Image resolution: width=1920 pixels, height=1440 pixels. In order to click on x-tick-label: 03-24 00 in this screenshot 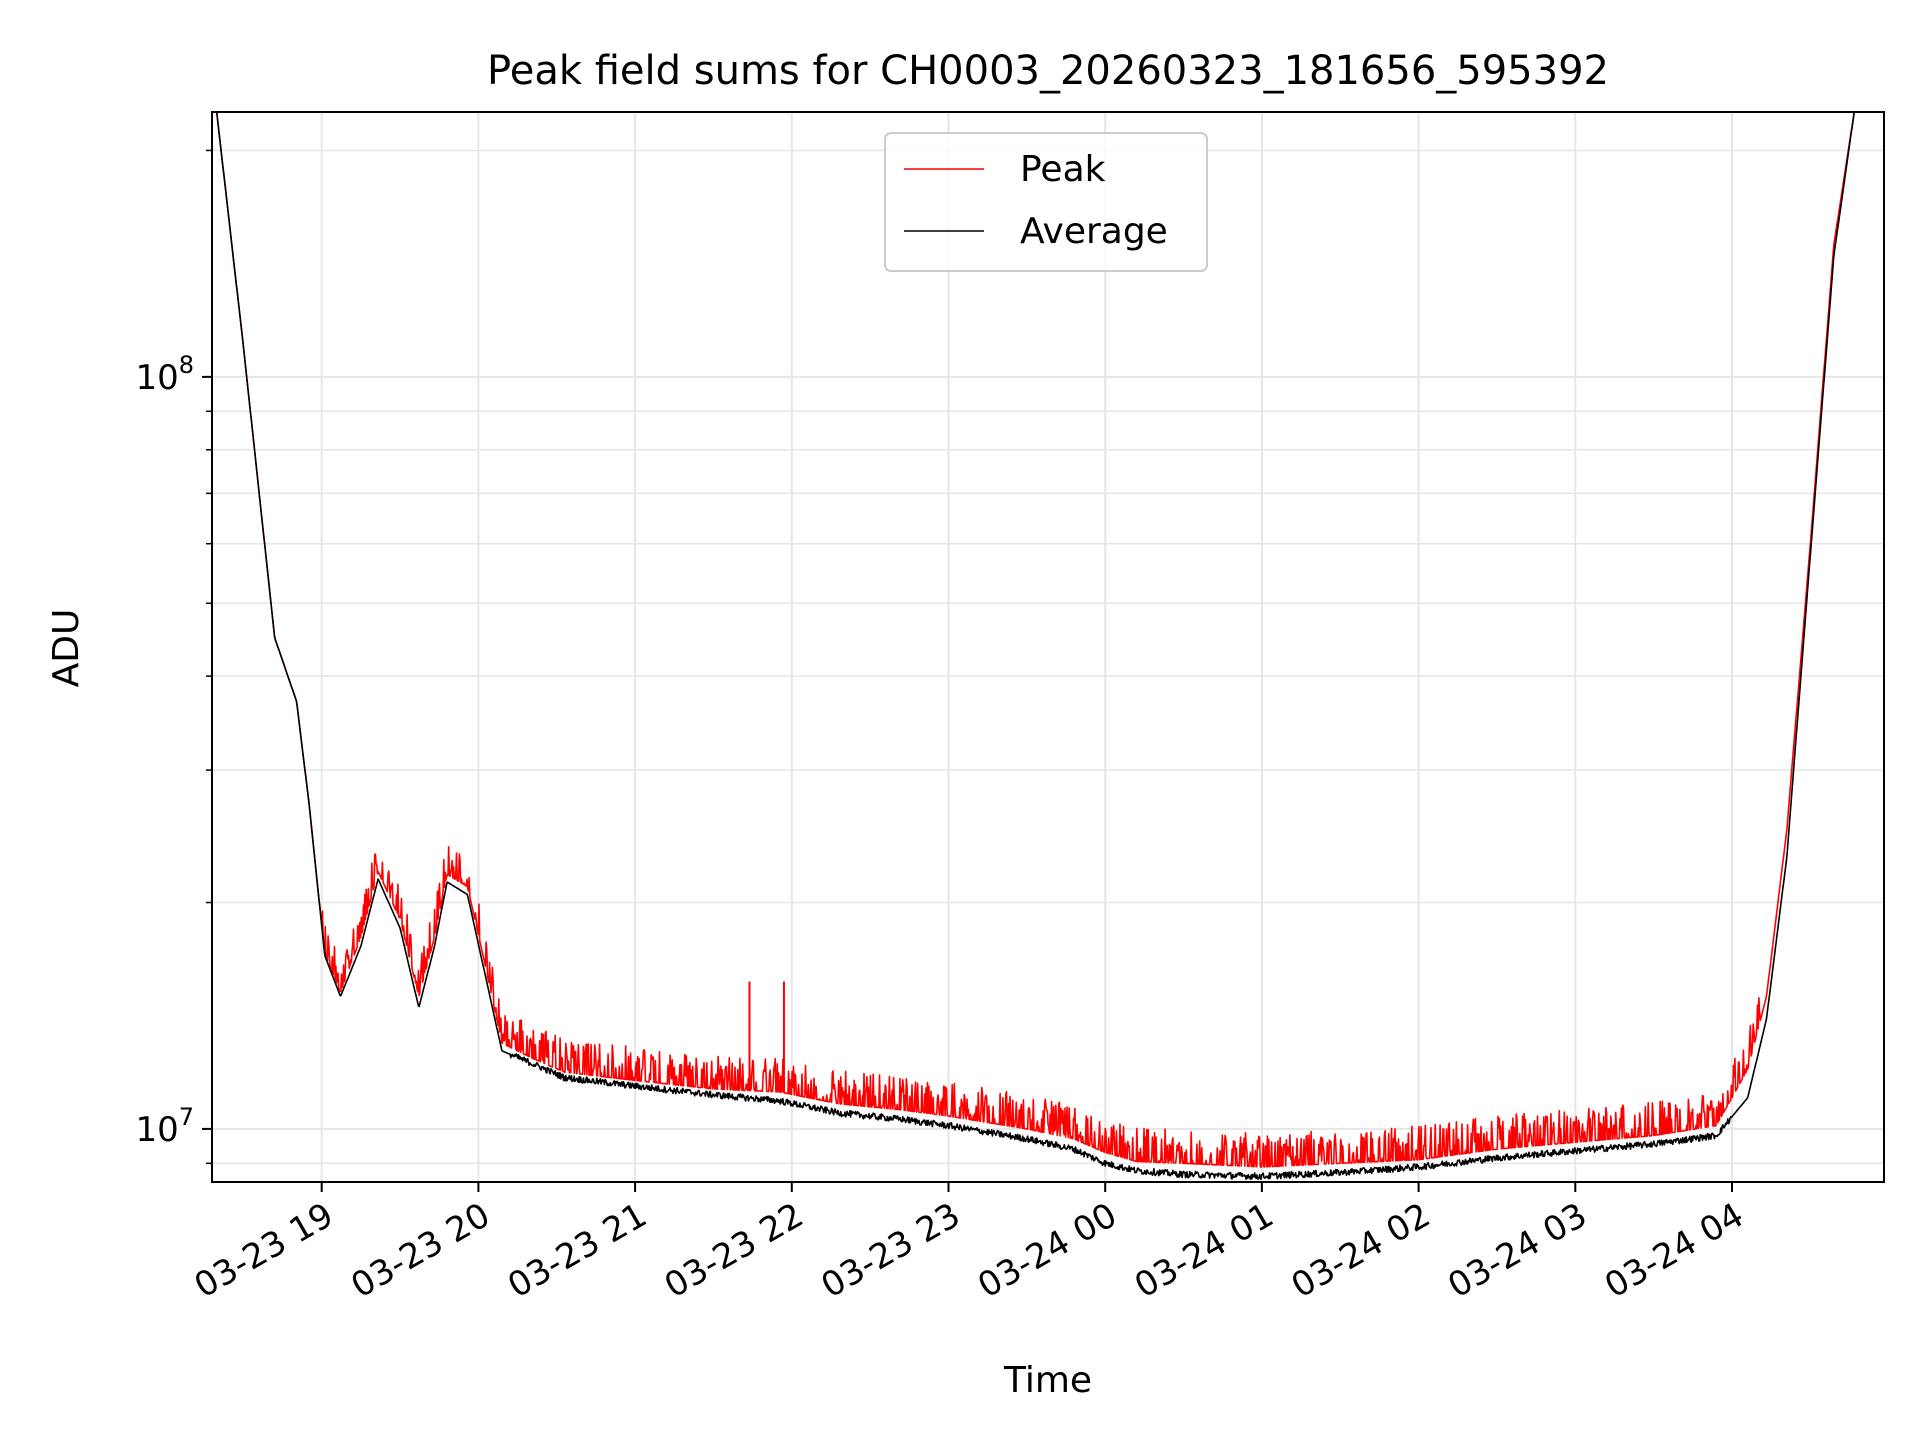, I will do `click(1047, 1250)`.